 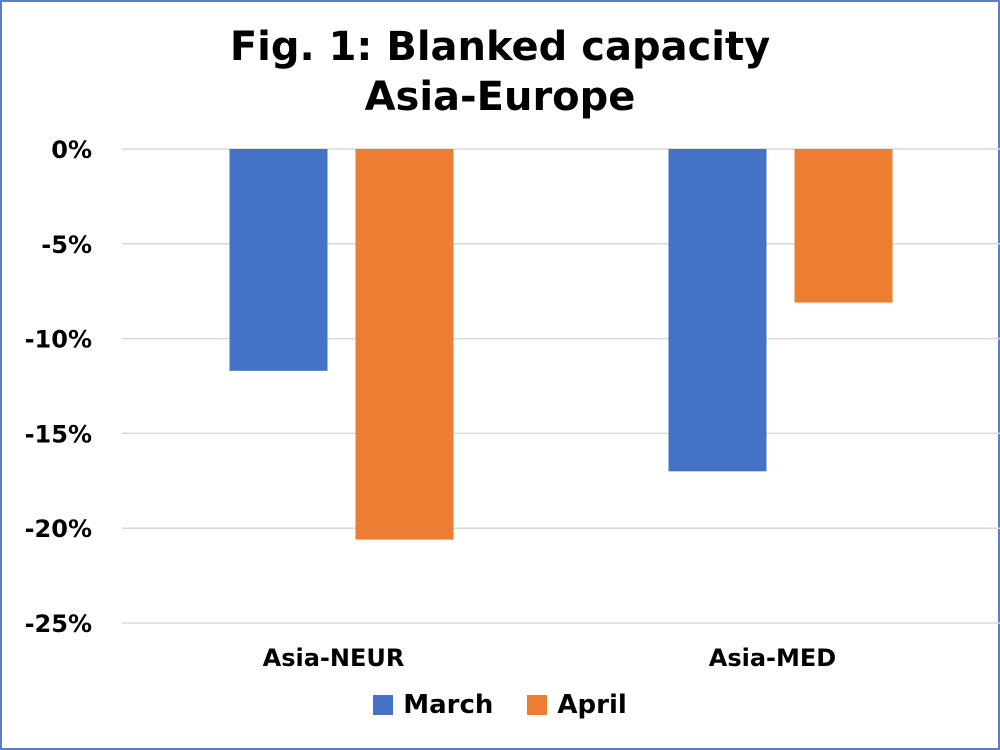 I want to click on y-tick-label: -20%, so click(x=58, y=529).